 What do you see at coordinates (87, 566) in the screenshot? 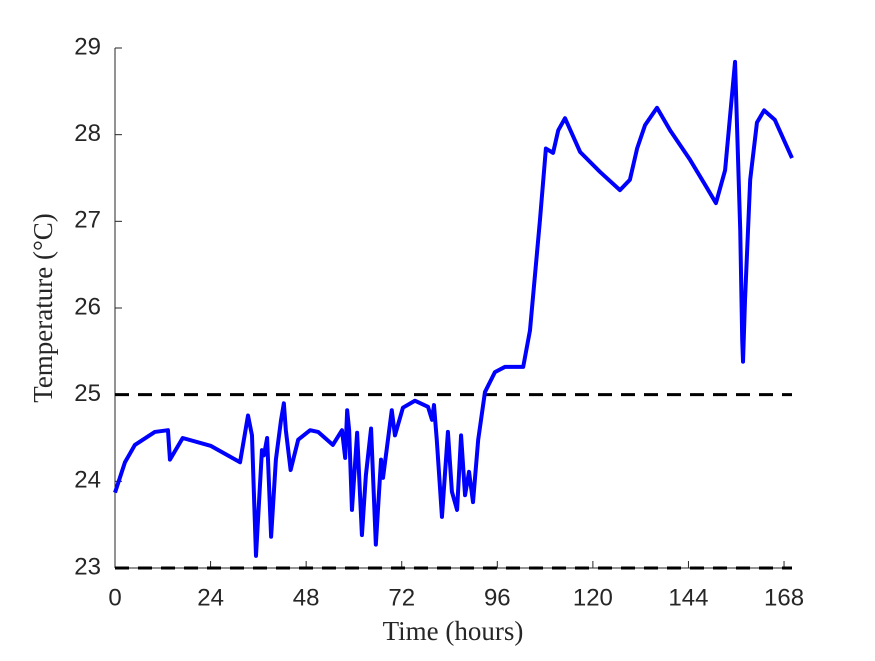
I see `y-tick-label: 23` at bounding box center [87, 566].